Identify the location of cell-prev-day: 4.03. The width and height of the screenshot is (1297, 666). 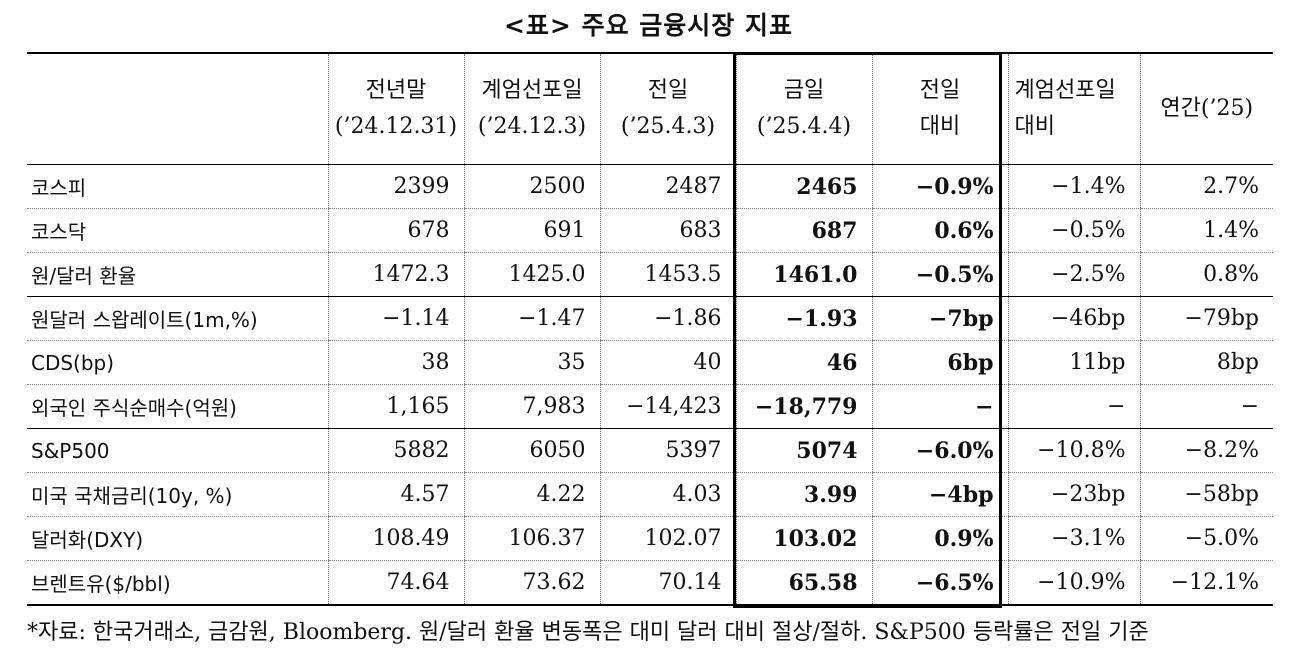
(667, 494).